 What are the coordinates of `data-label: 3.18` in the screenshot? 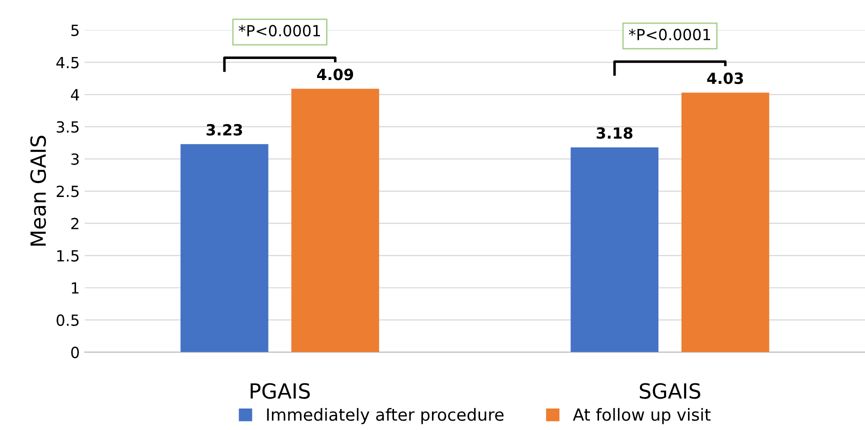 It's located at (614, 133).